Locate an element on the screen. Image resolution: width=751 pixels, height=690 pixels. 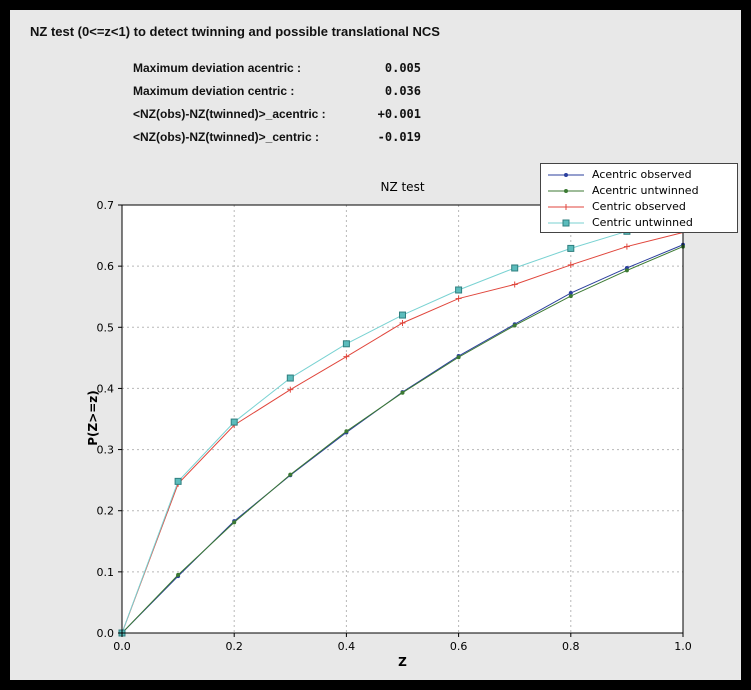
stat-row: Maximum deviation acentric : 0.005 is located at coordinates (277, 67).